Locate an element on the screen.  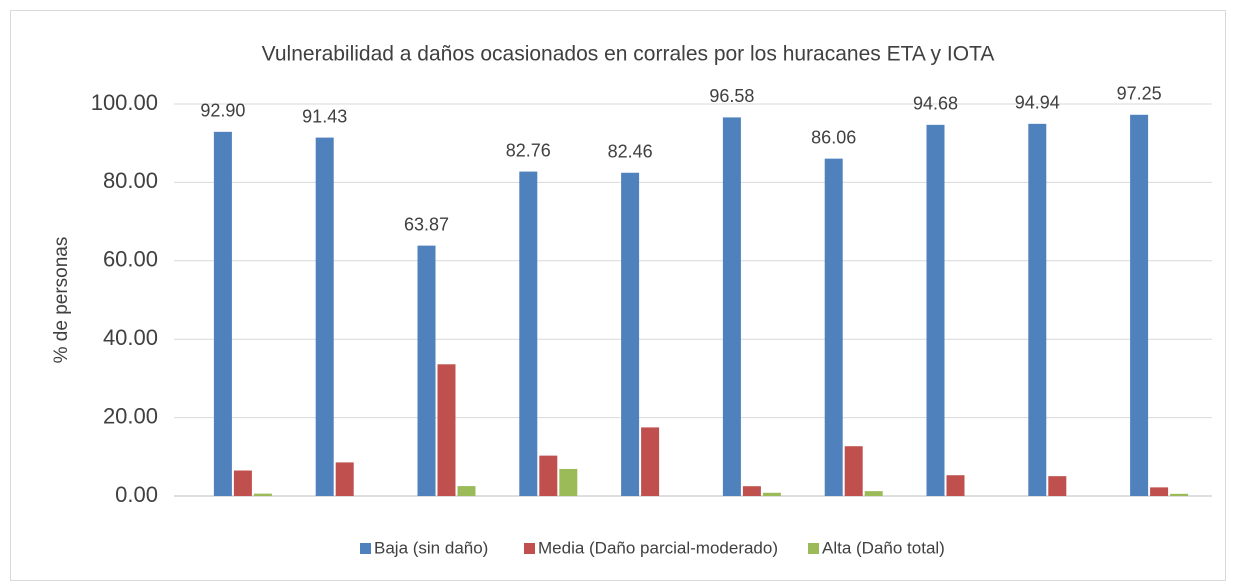
data-label: 94.94 is located at coordinates (1037, 103).